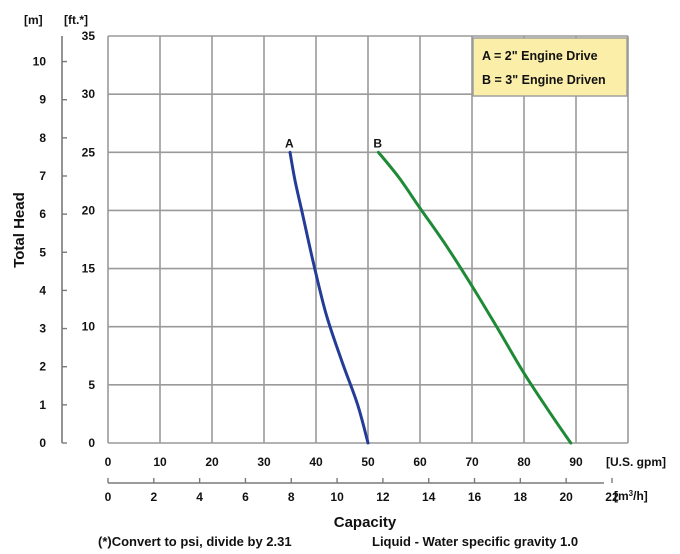 This screenshot has height=554, width=680. Describe the element at coordinates (612, 497) in the screenshot. I see `x-tick-label-m3h: 22` at that location.